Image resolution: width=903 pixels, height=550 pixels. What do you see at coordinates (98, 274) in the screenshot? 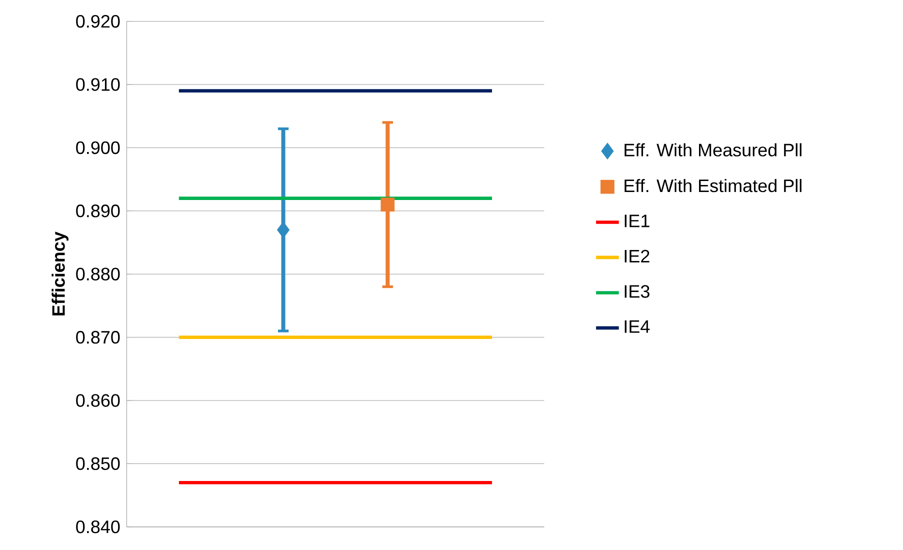
I see `y-tick-label: 0.880` at bounding box center [98, 274].